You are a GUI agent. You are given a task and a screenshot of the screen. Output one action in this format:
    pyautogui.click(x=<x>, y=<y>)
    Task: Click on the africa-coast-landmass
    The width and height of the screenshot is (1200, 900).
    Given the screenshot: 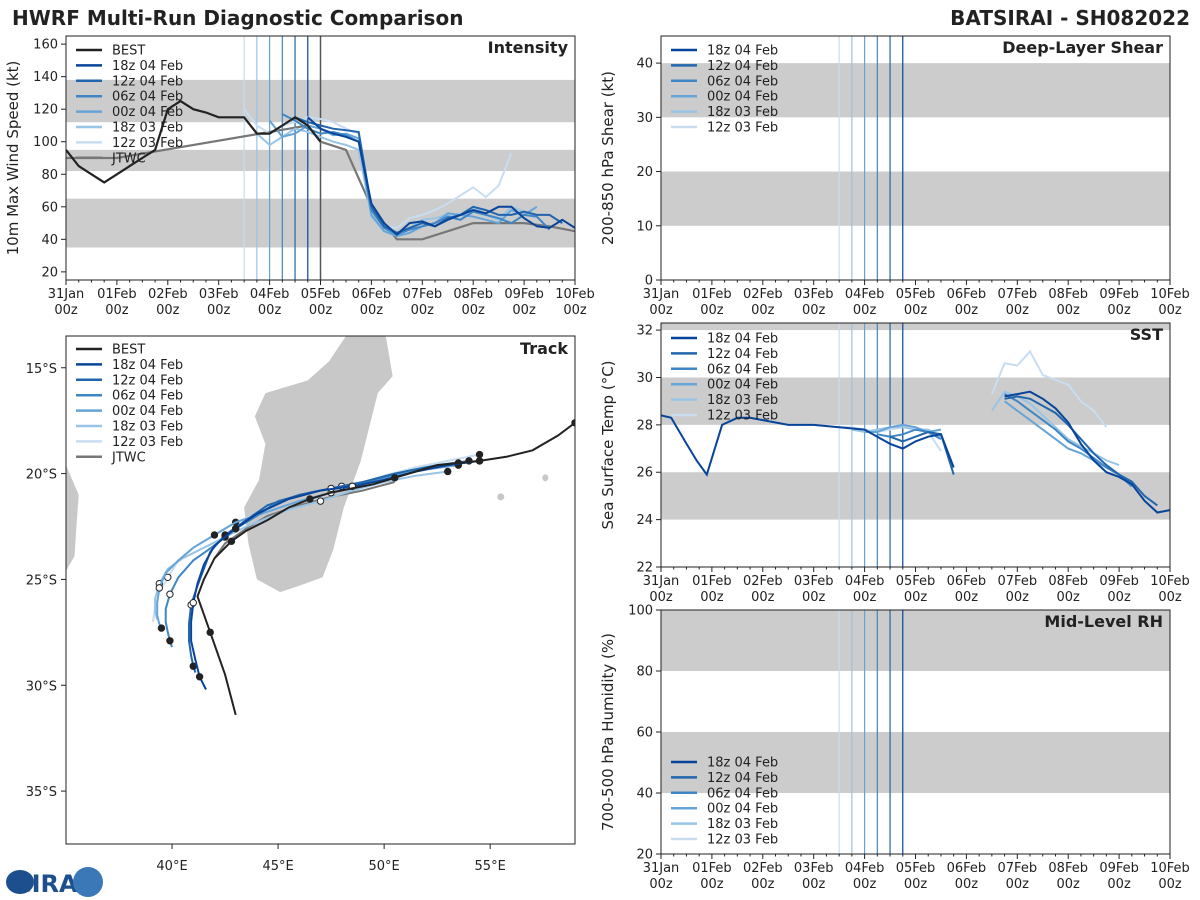 What is the action you would take?
    pyautogui.click(x=72, y=518)
    